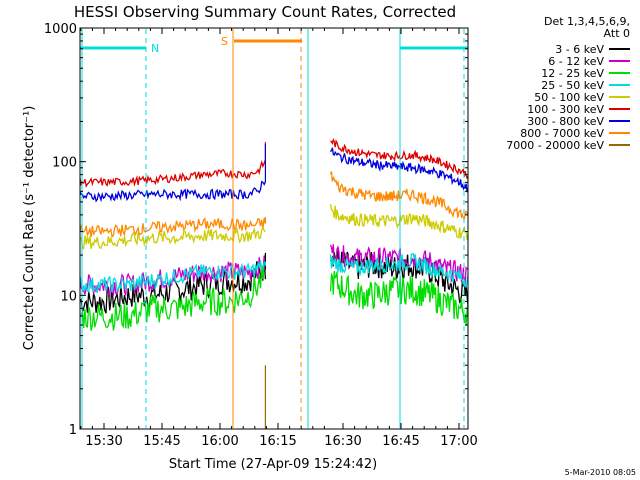 The height and width of the screenshot is (480, 640). Describe the element at coordinates (173, 227) in the screenshot. I see `series-line-7-seg0` at that location.